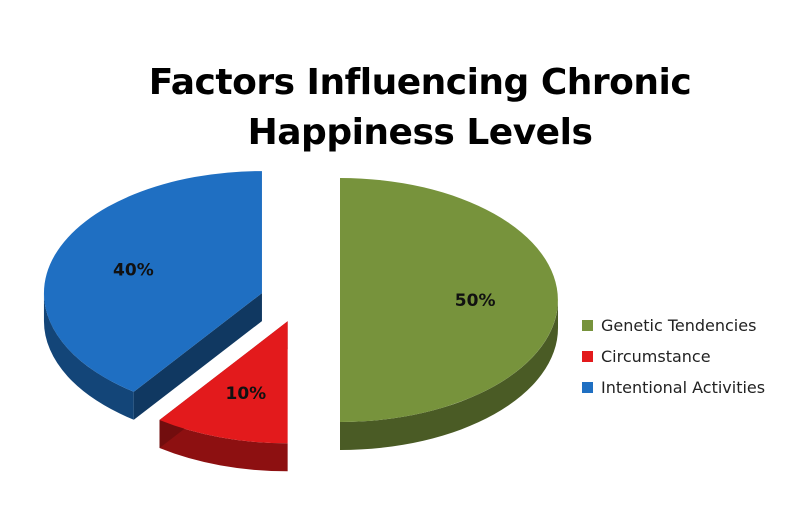  What do you see at coordinates (475, 301) in the screenshot?
I see `data-label-genetic-tendencies: 50%` at bounding box center [475, 301].